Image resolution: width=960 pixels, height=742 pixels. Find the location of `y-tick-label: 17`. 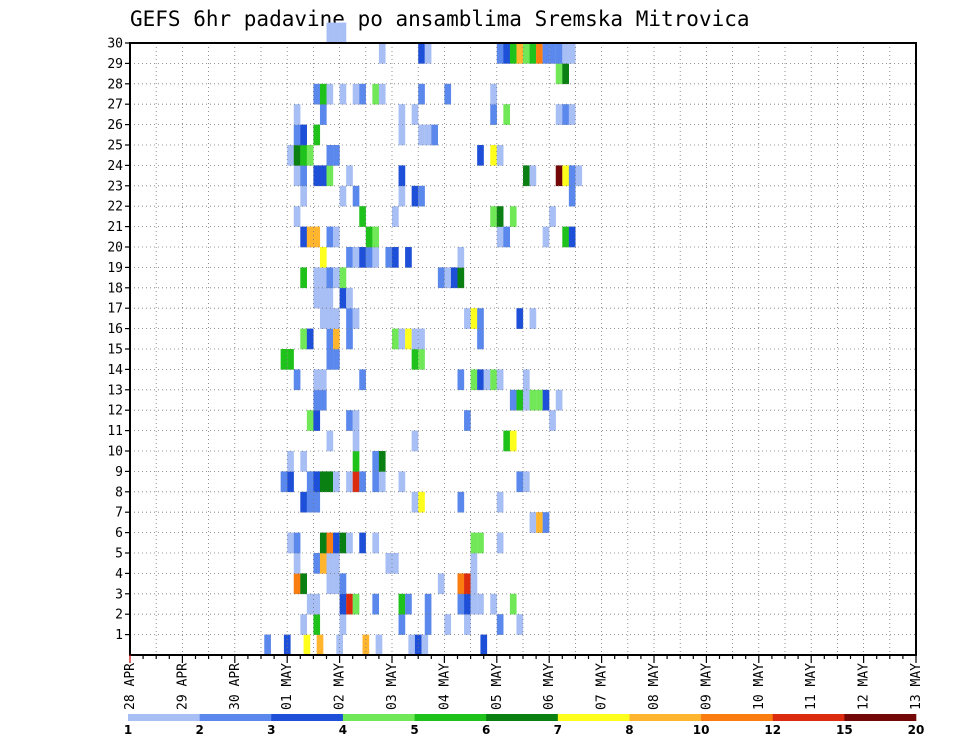

y-tick-label: 17 is located at coordinates (115, 309).